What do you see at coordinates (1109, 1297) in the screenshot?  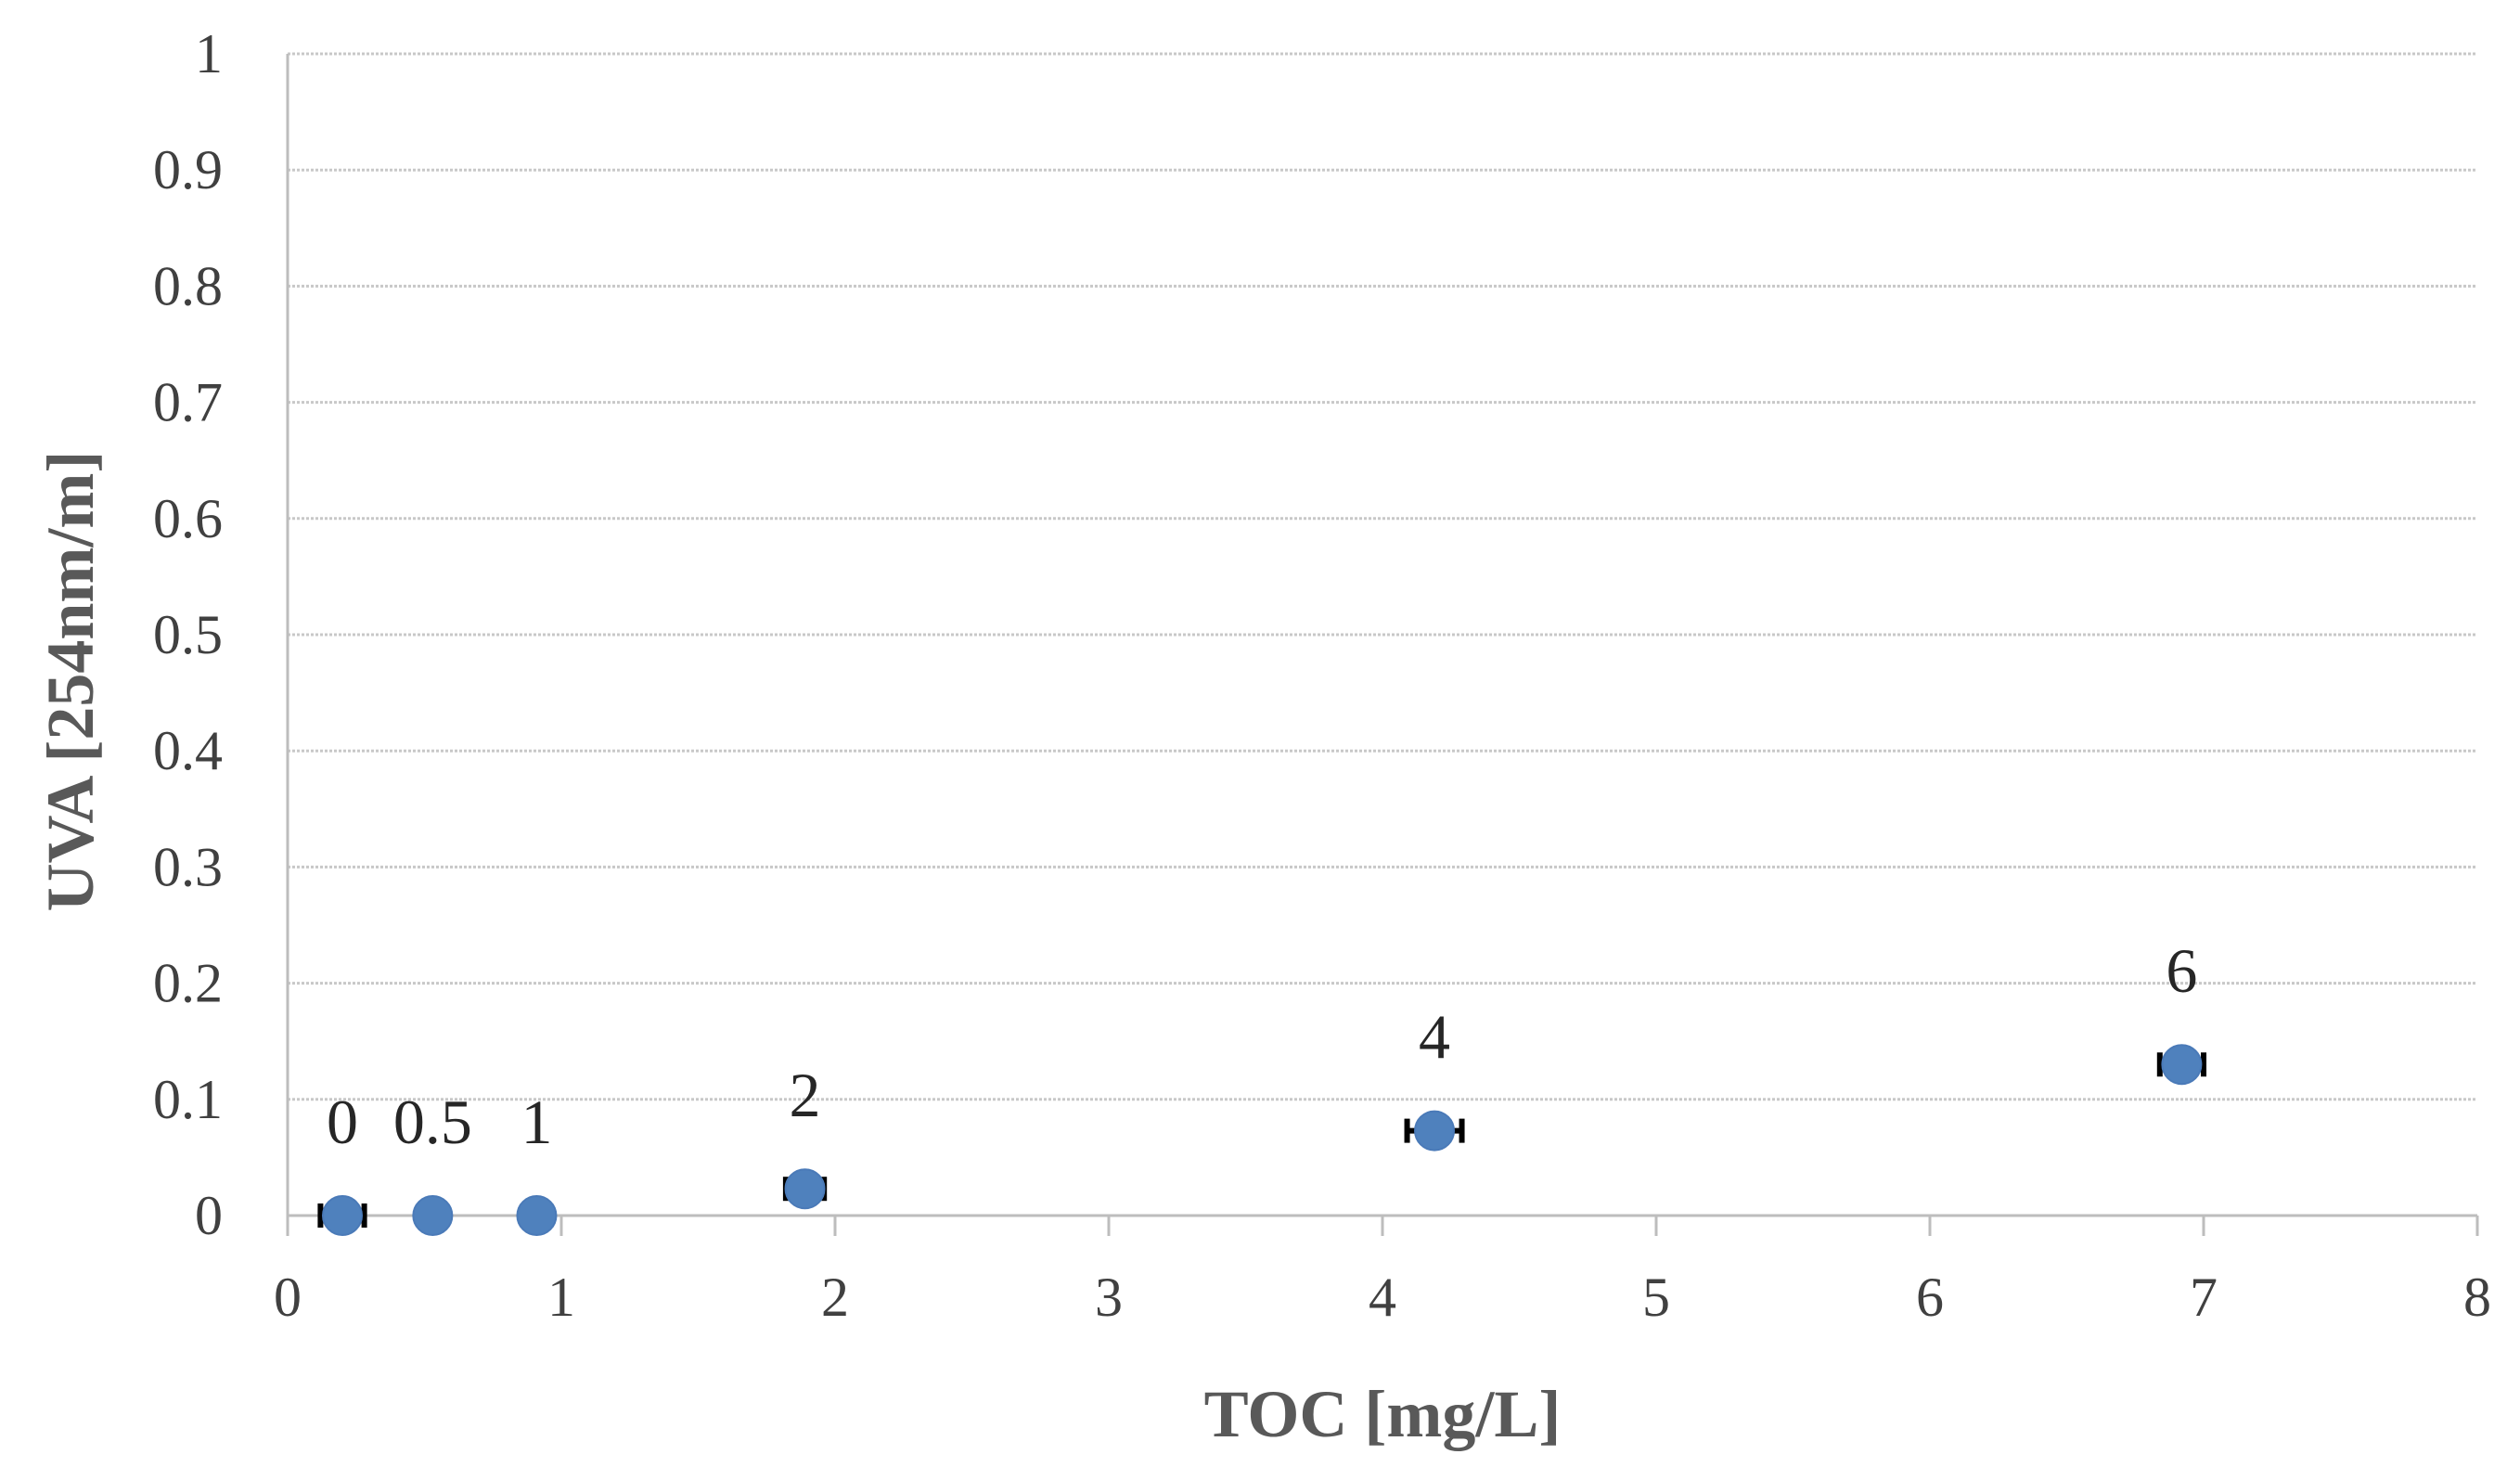 I see `x-tick-label: 3` at bounding box center [1109, 1297].